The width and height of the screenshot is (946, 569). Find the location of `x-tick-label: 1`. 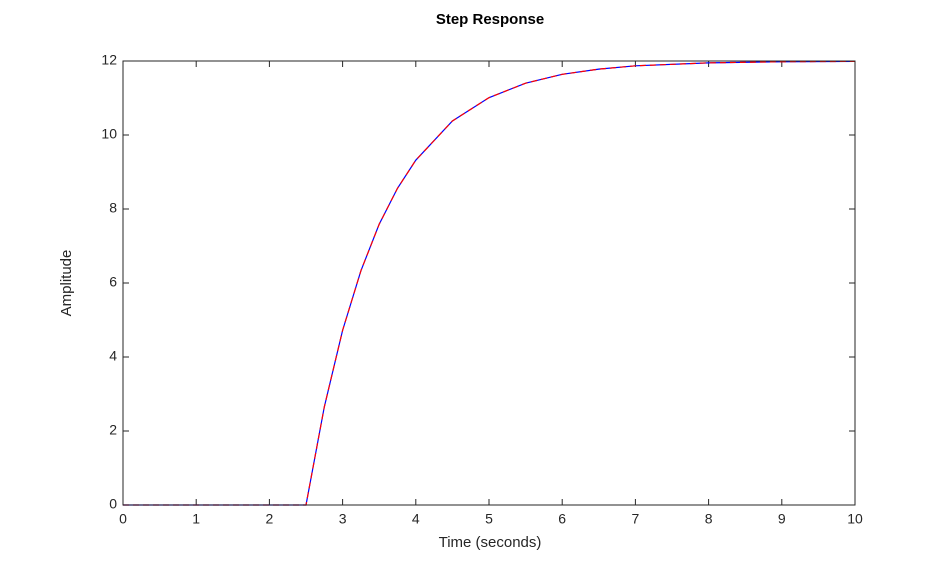

x-tick-label: 1 is located at coordinates (196, 519).